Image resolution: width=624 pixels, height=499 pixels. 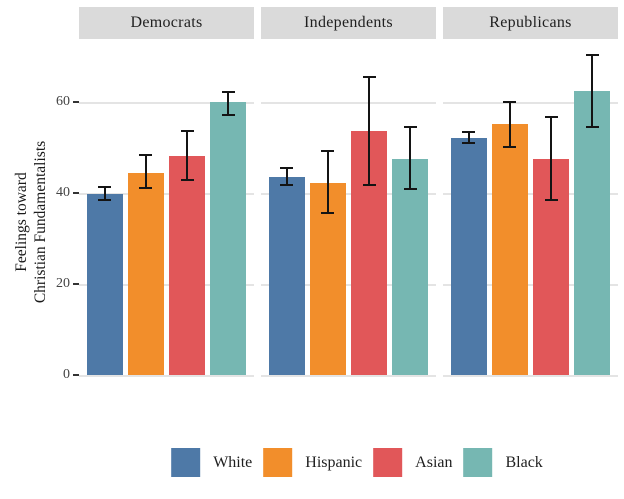 What do you see at coordinates (228, 238) in the screenshot?
I see `bar-black-democrats` at bounding box center [228, 238].